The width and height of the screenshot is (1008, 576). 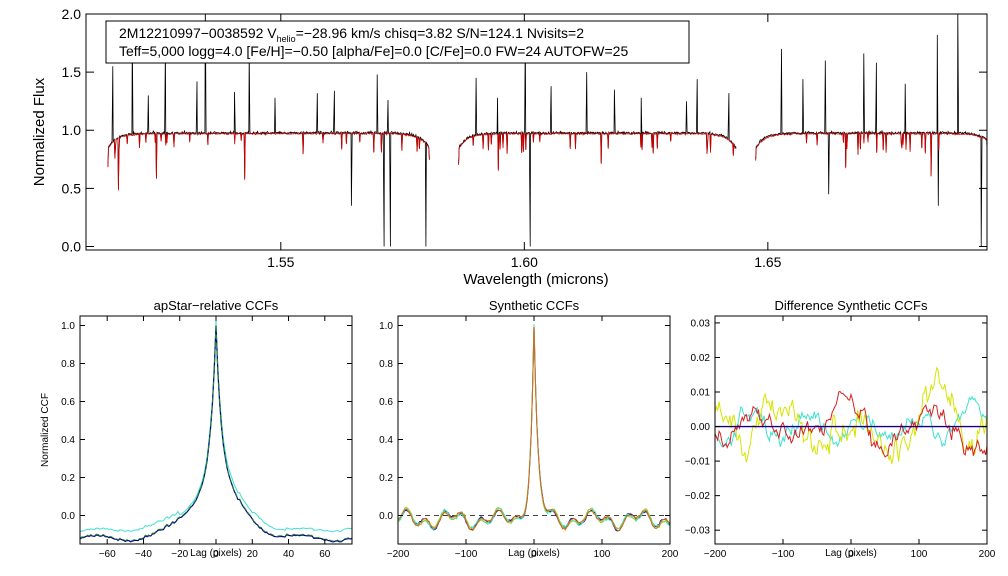 I want to click on synthetic-ccf-visit-2-line, so click(x=534, y=426).